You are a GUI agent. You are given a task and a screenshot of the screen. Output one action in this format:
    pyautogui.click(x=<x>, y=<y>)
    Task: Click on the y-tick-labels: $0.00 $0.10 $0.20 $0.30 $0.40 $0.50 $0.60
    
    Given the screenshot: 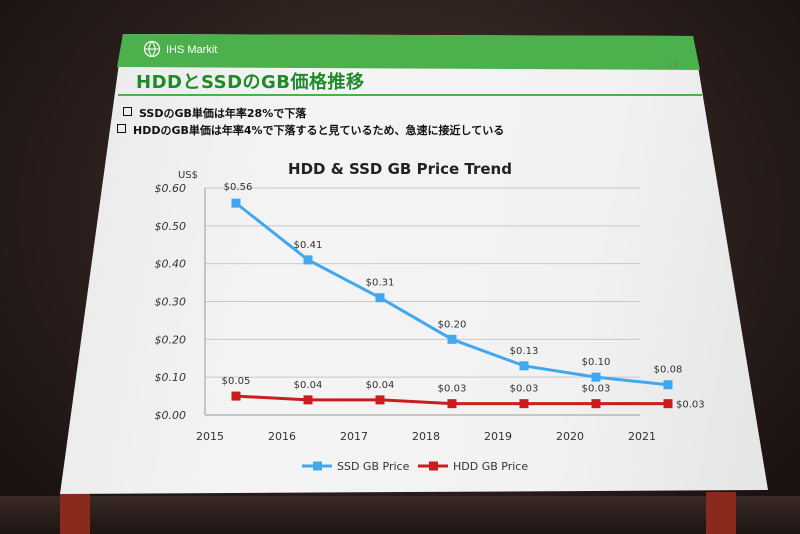 What is the action you would take?
    pyautogui.click(x=171, y=302)
    